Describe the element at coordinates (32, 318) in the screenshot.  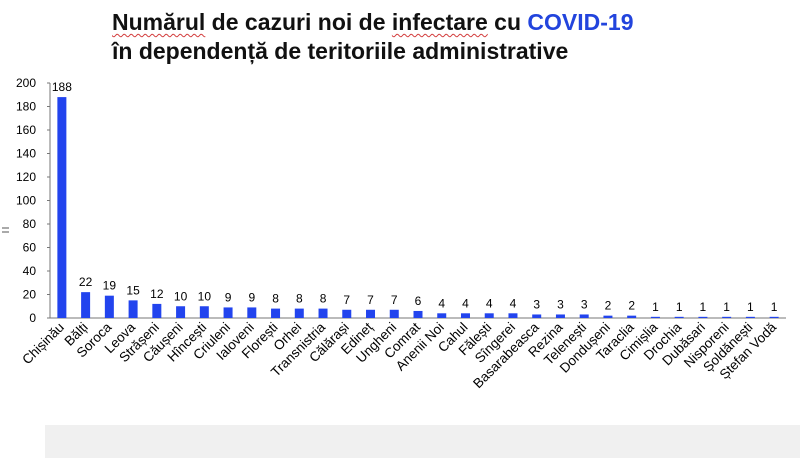
I see `y-tick-label: 0` at that location.